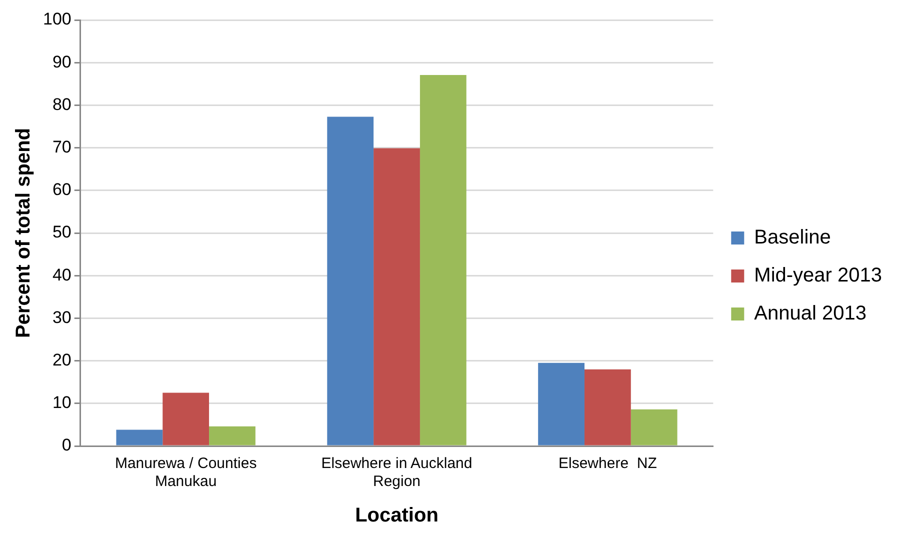 The width and height of the screenshot is (902, 536). What do you see at coordinates (185, 472) in the screenshot?
I see `x-tick-label: Manurewa / Counties Manukau` at bounding box center [185, 472].